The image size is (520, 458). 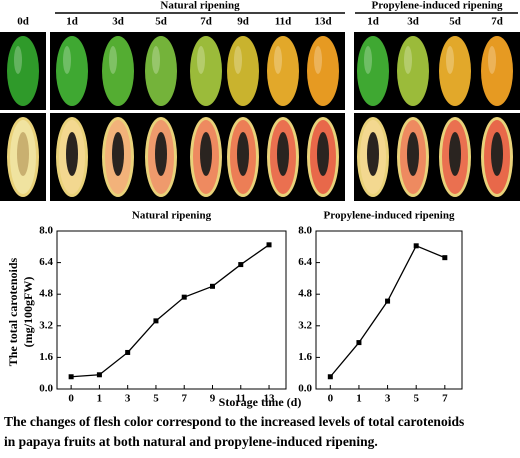 I want to click on x-tick-label: 13, so click(x=270, y=399).